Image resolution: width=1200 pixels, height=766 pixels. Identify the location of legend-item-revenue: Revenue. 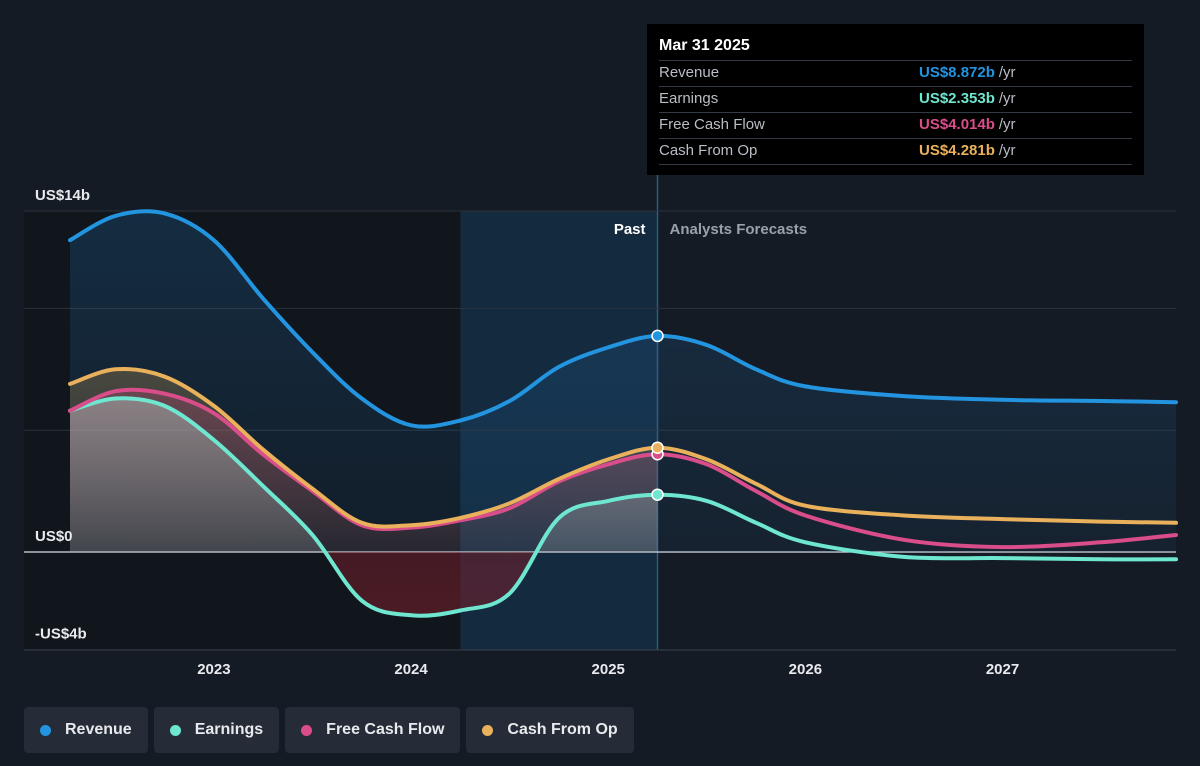
(86, 730).